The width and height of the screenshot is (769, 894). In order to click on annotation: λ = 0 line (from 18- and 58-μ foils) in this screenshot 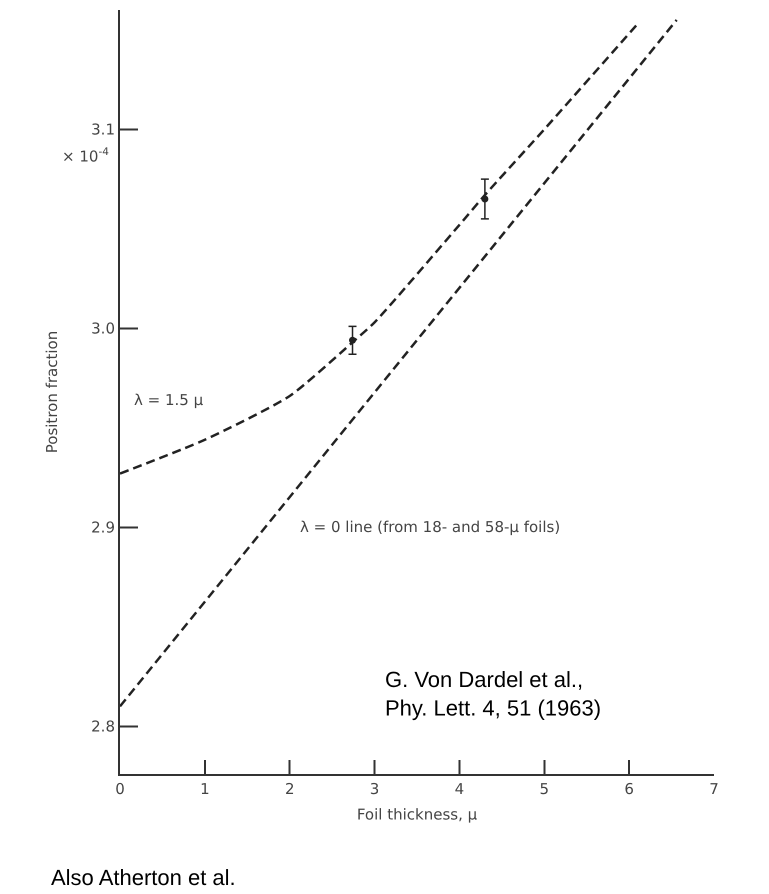, I will do `click(430, 527)`.